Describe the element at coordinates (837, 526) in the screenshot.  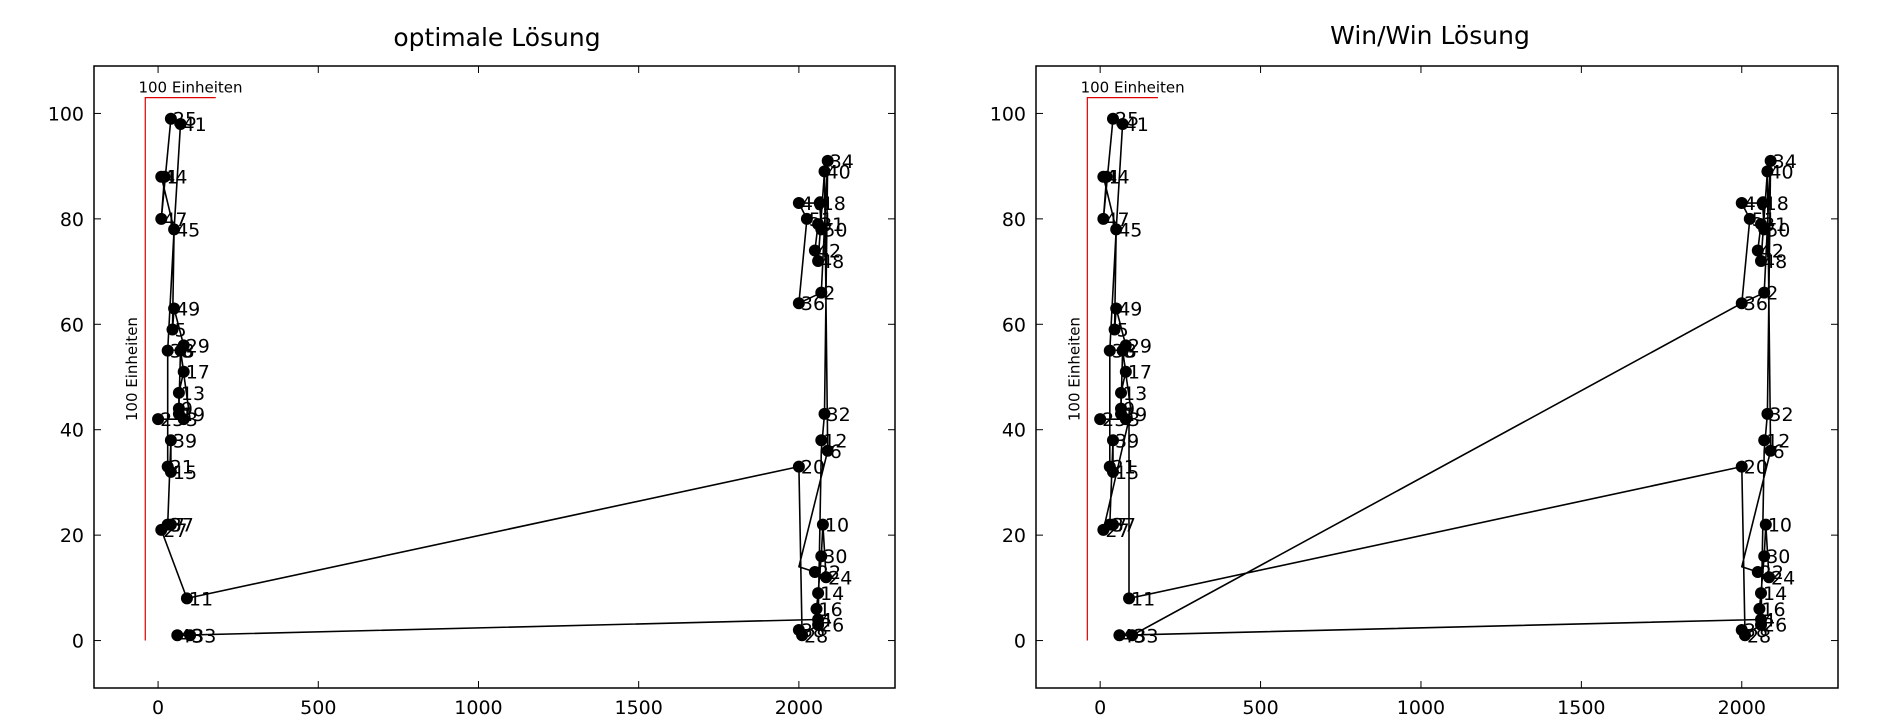
I see `city-label: 10` at that location.